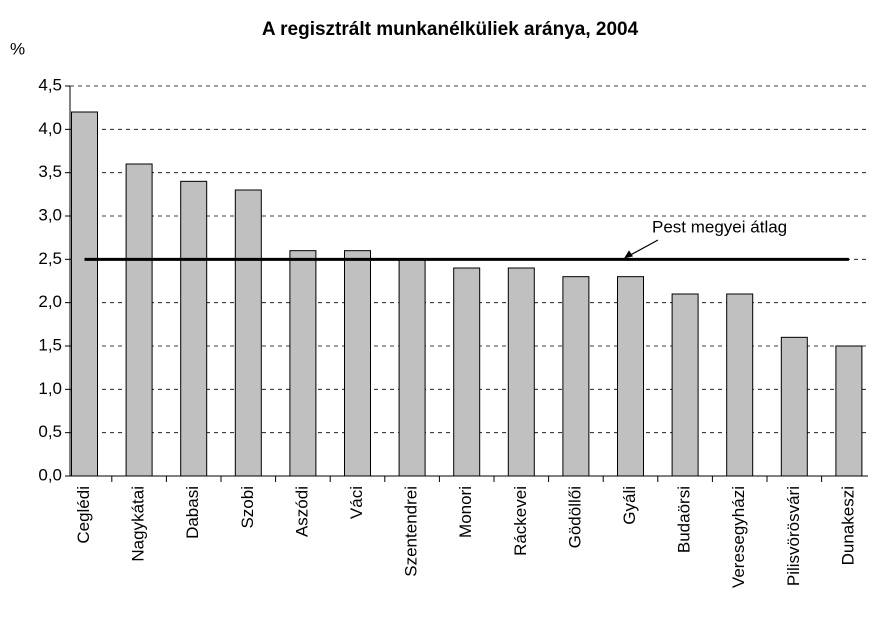 The height and width of the screenshot is (632, 870). What do you see at coordinates (17, 48) in the screenshot?
I see `y-axis-label: %` at bounding box center [17, 48].